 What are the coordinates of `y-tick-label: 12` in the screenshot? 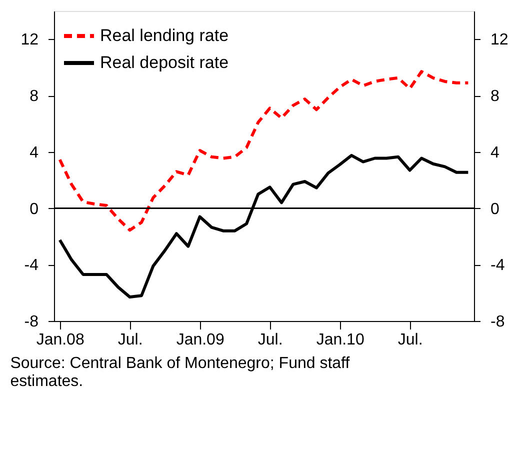 It's located at (29, 40).